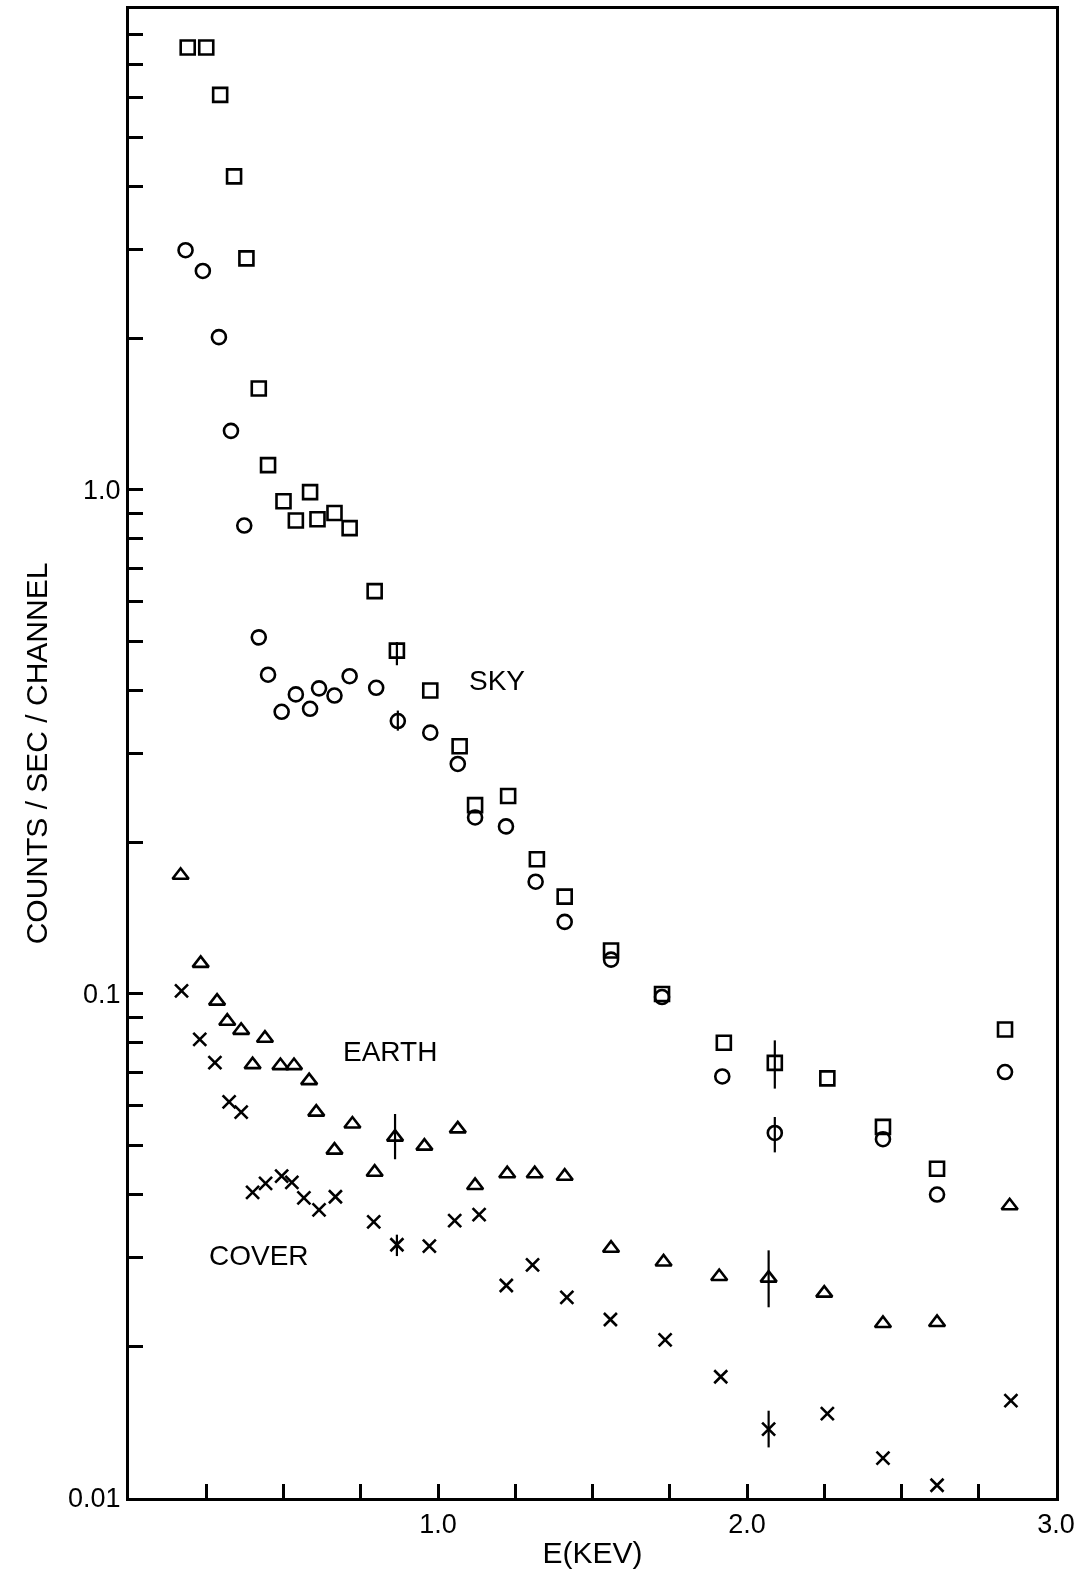  Describe the element at coordinates (102, 994) in the screenshot. I see `y-tick-label: 0.1` at that location.